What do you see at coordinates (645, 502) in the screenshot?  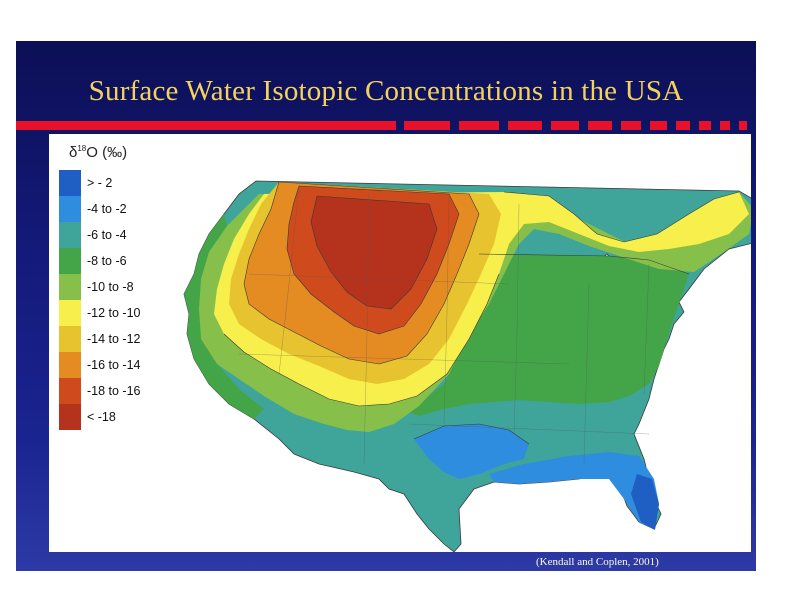 I see `zone-above-minus2` at bounding box center [645, 502].